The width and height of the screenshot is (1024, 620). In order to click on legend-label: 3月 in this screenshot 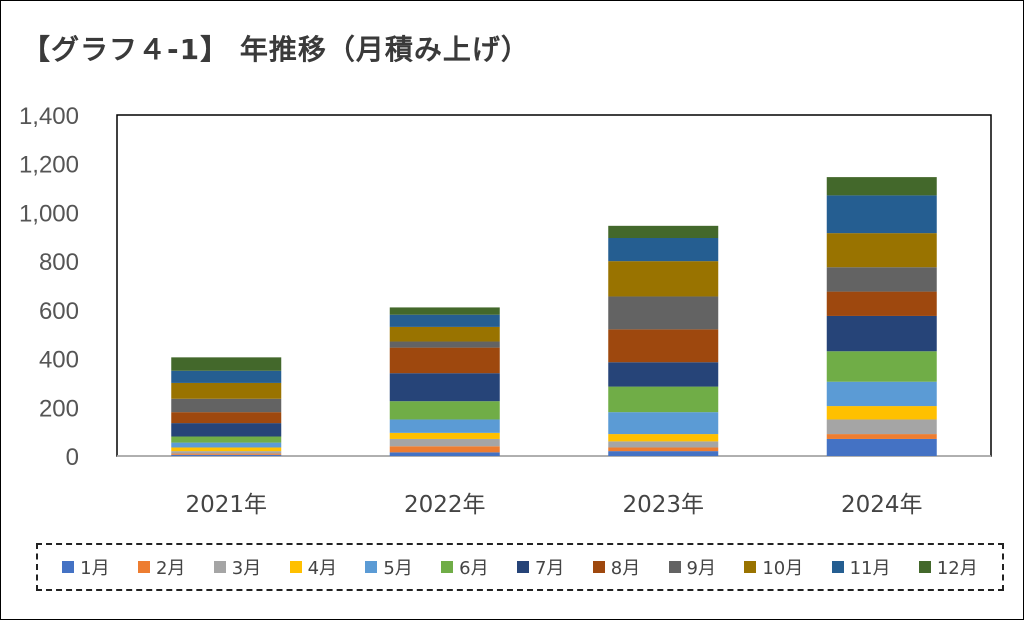, I will do `click(246, 568)`.